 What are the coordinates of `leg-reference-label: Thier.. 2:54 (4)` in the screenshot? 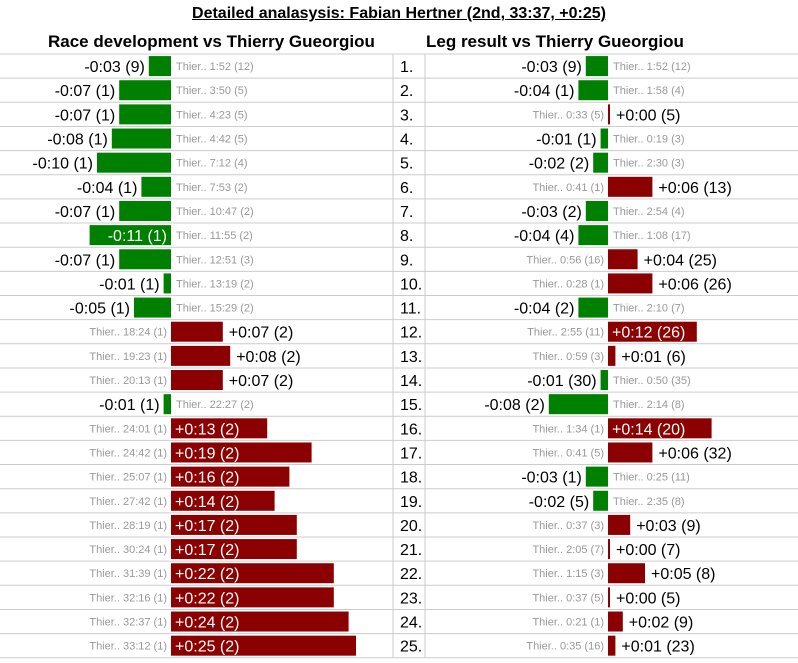 It's located at (649, 212).